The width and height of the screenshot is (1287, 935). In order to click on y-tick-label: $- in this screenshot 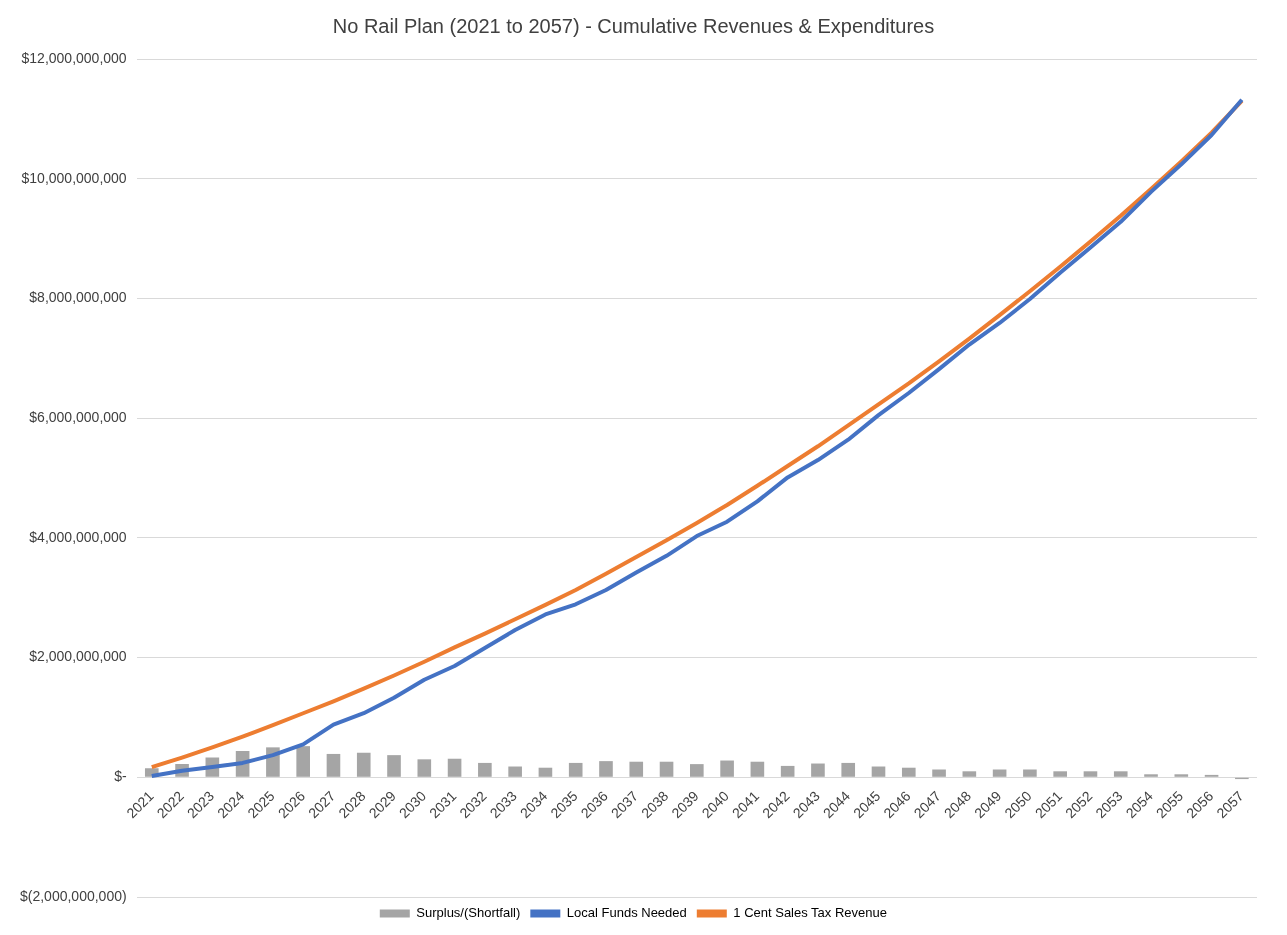, I will do `click(120, 776)`.